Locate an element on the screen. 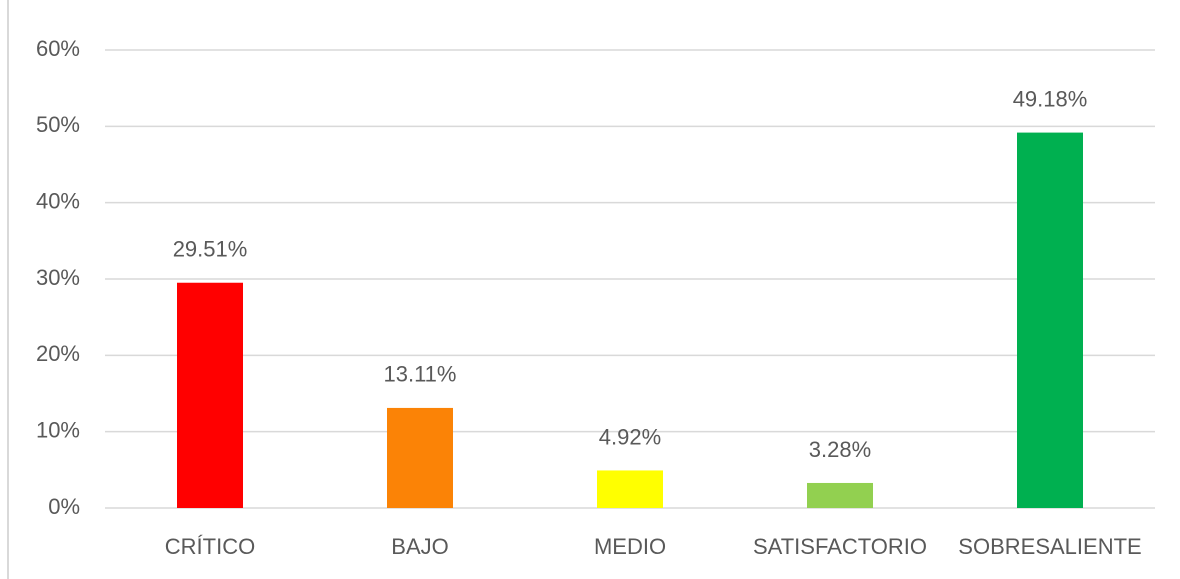 This screenshot has height=579, width=1180. y-tick-label: 60% is located at coordinates (58, 48).